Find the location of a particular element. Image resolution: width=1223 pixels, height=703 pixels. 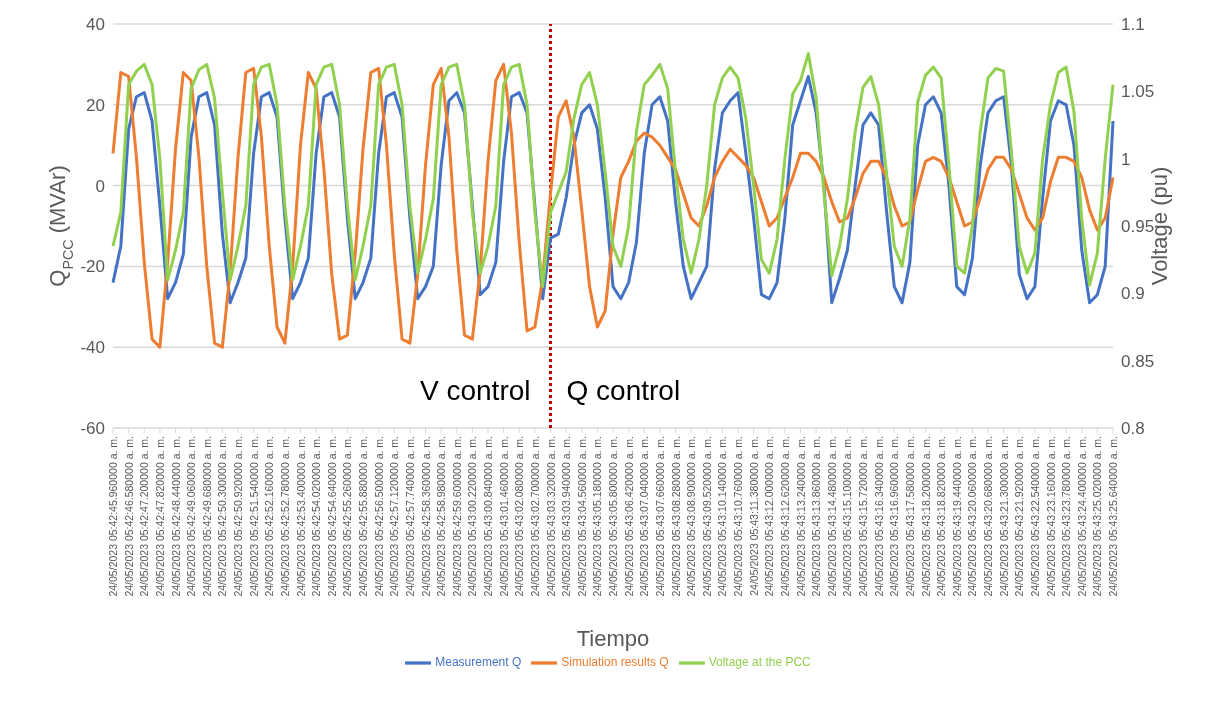

x-tick-label: 24/05/2023 05:43:17.580000 a. m. is located at coordinates (909, 516).